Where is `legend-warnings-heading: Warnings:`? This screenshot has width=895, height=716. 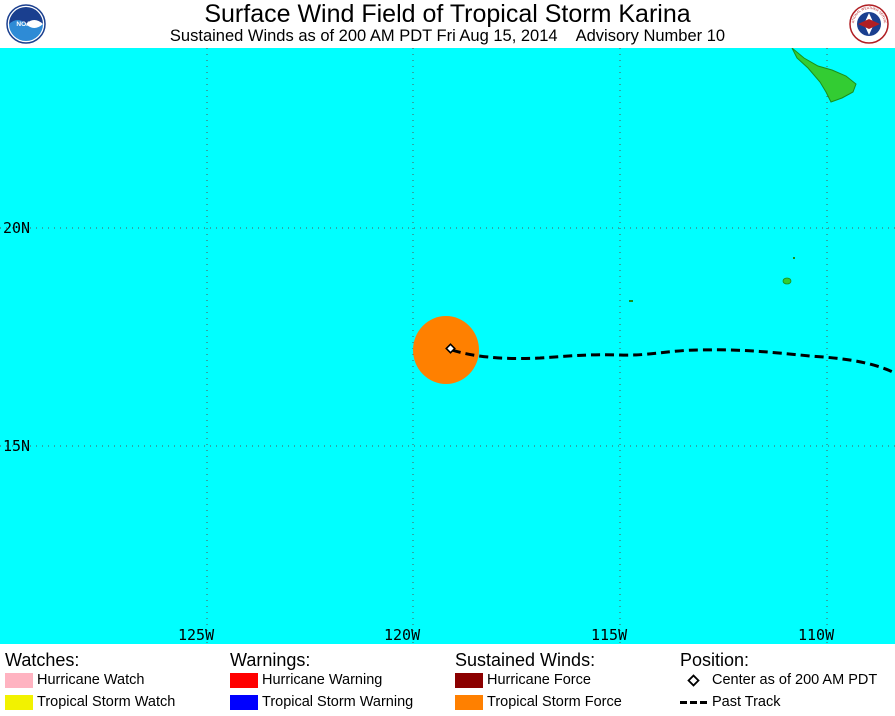
legend-warnings-heading: Warnings: is located at coordinates (270, 660).